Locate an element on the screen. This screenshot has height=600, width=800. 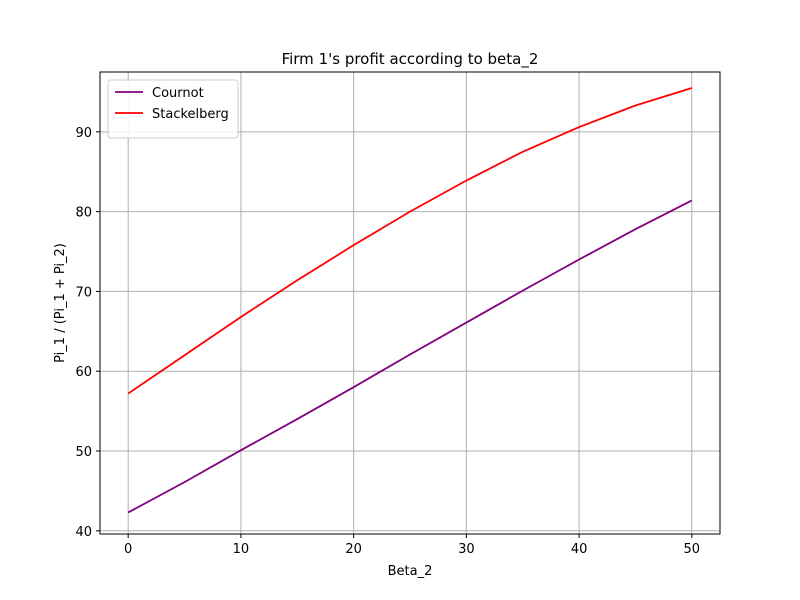
legend: Cournot Stackelberg is located at coordinates (173, 109).